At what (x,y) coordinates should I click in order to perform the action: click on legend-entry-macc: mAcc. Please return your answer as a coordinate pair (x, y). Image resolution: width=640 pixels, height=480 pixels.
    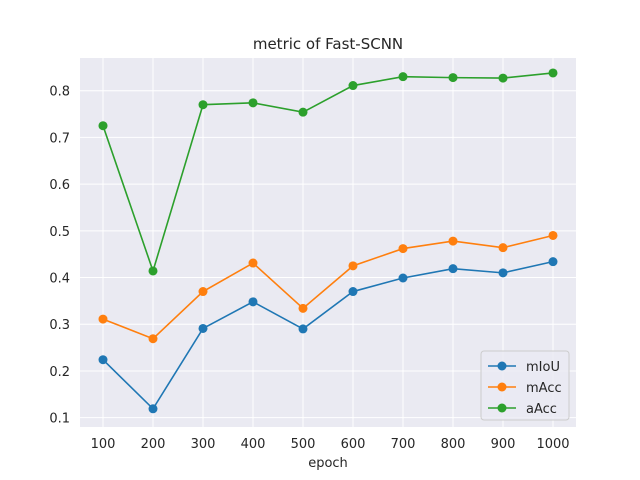
    Looking at the image, I should click on (525, 388).